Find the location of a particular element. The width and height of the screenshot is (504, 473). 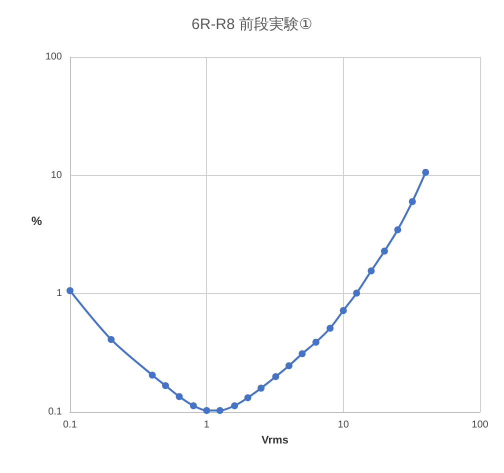

y-tick-label: 0.1 is located at coordinates (55, 412).